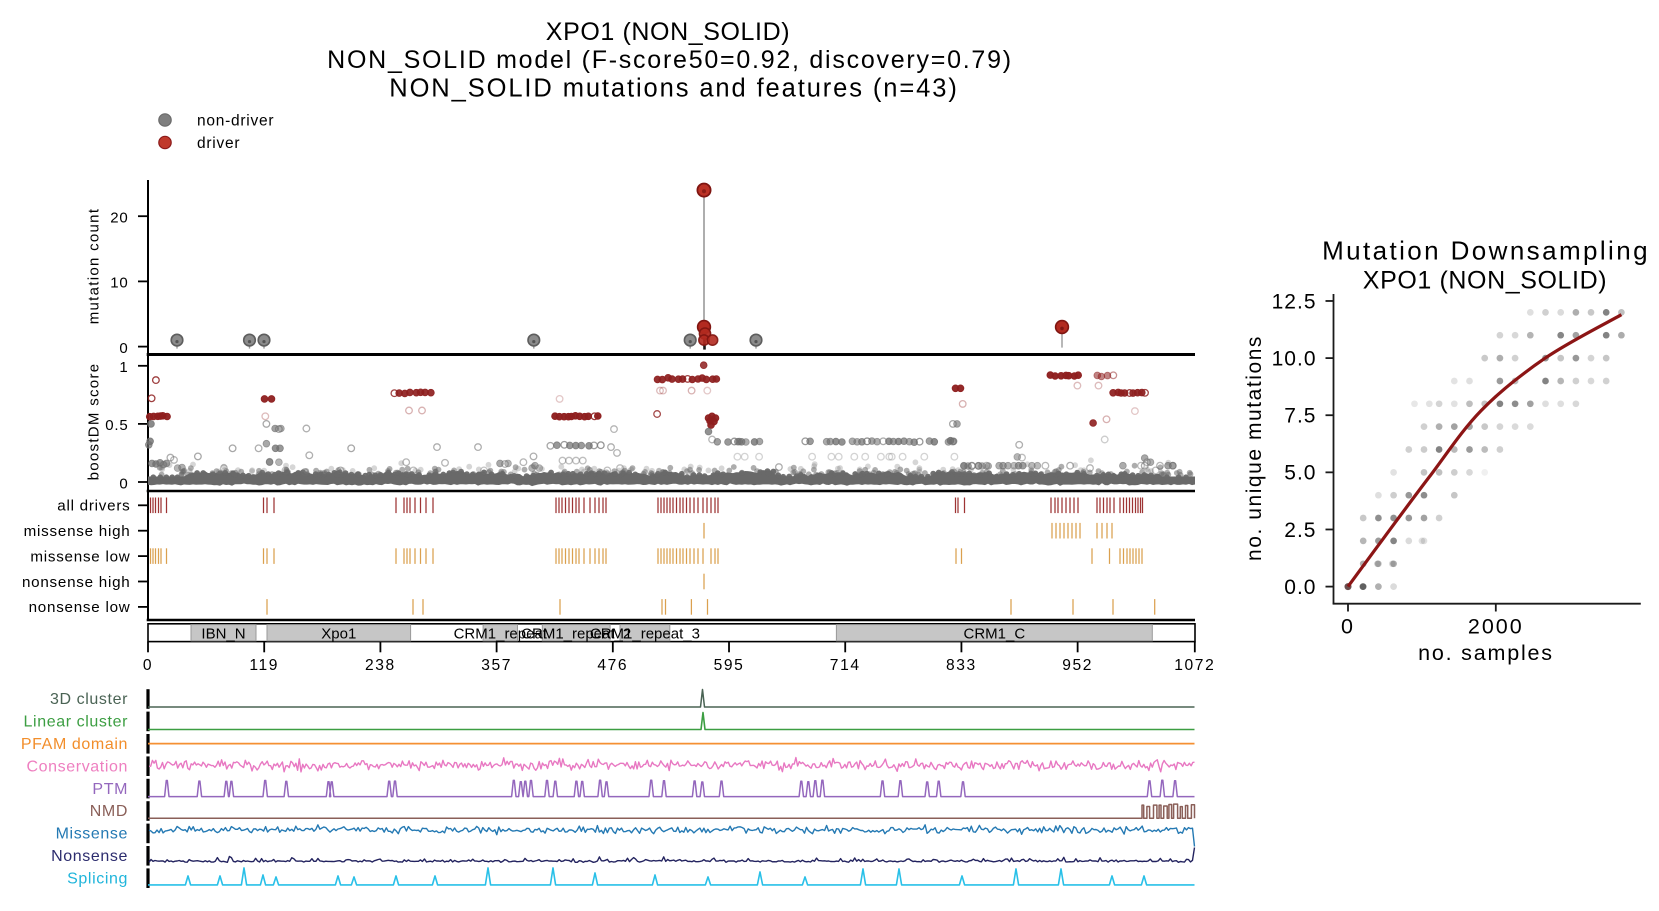 This screenshot has height=911, width=1659. What do you see at coordinates (80, 556) in the screenshot?
I see `svg-text: missense low` at bounding box center [80, 556].